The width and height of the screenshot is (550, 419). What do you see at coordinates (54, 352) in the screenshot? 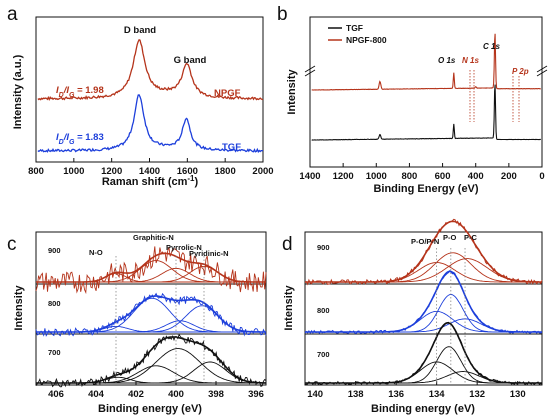
I see `sample-label-700-c: 700` at bounding box center [54, 352].